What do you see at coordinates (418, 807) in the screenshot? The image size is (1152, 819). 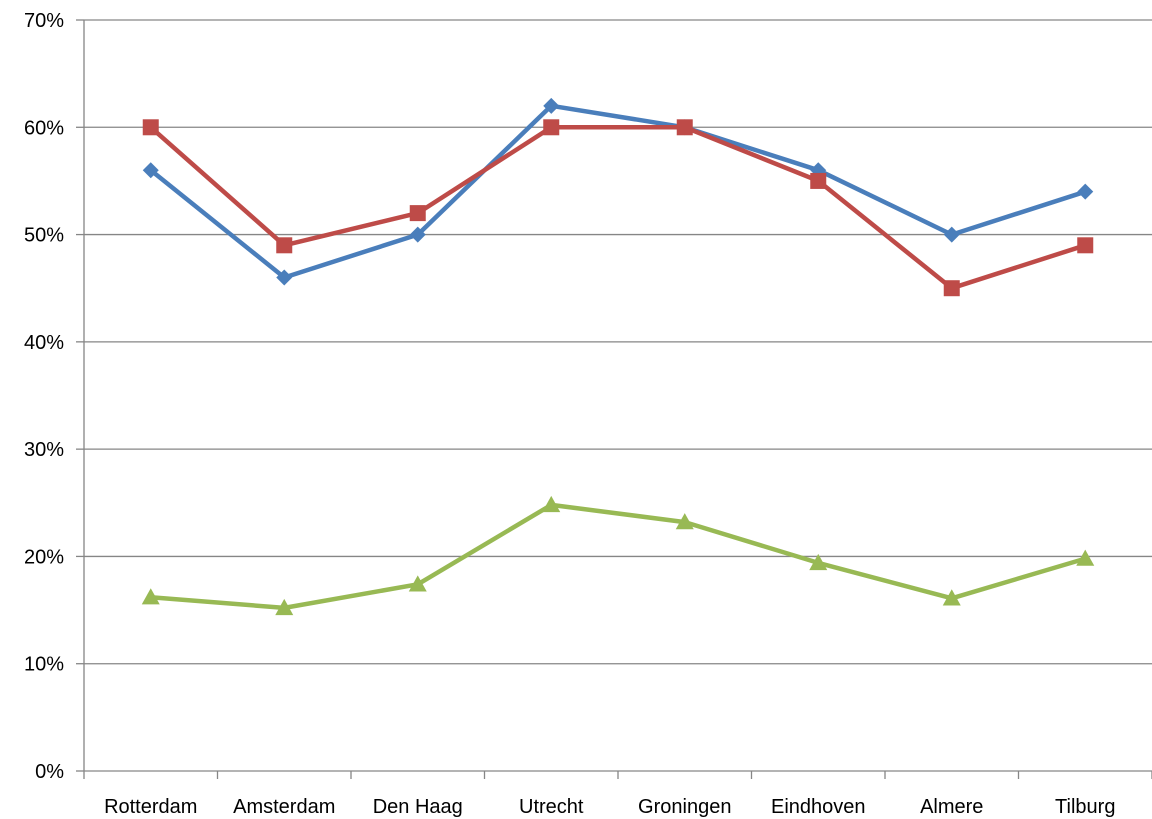 I see `x-tick-label: Den Haag` at bounding box center [418, 807].